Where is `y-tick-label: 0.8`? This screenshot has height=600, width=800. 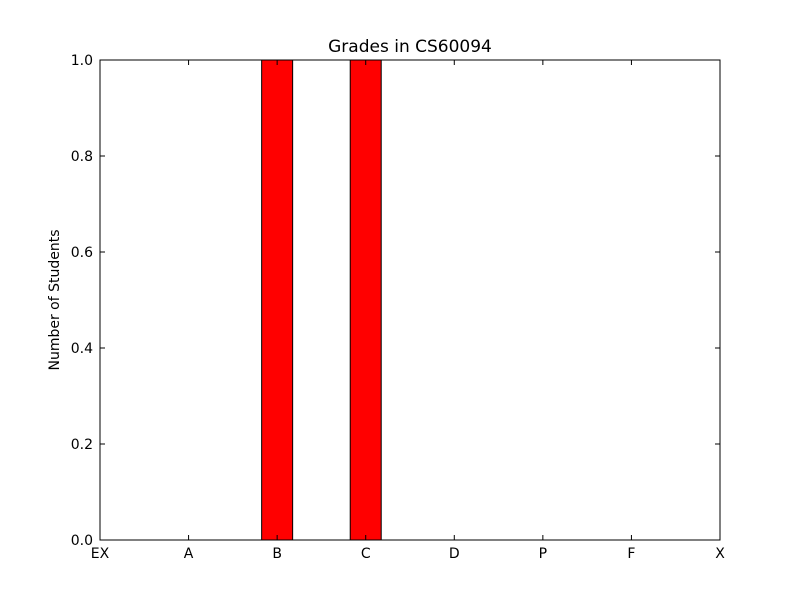
y-tick-label: 0.8 is located at coordinates (82, 157).